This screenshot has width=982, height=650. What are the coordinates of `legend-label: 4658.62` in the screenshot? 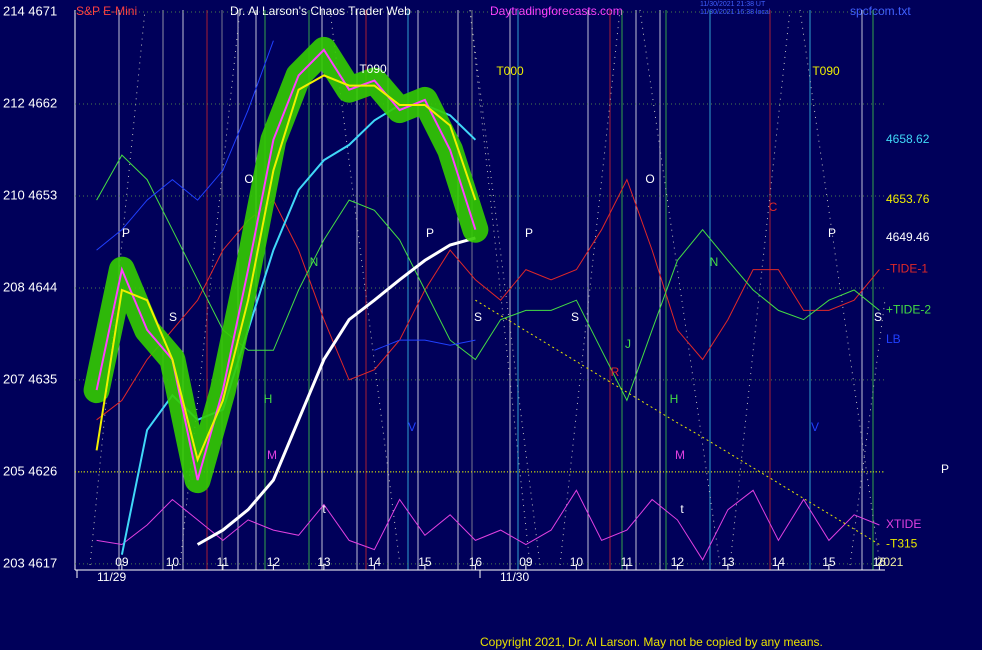 It's located at (908, 139).